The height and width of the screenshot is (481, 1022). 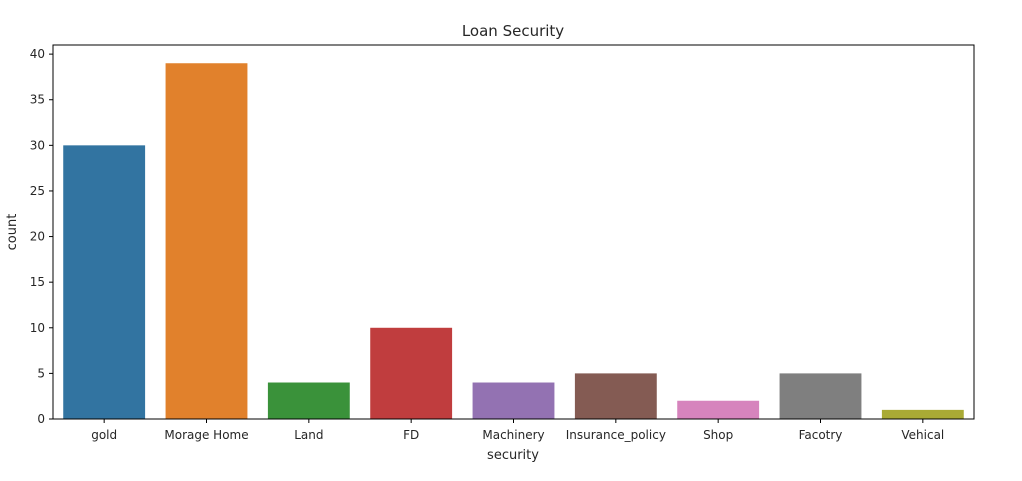 What do you see at coordinates (206, 241) in the screenshot?
I see `bar-morage-home` at bounding box center [206, 241].